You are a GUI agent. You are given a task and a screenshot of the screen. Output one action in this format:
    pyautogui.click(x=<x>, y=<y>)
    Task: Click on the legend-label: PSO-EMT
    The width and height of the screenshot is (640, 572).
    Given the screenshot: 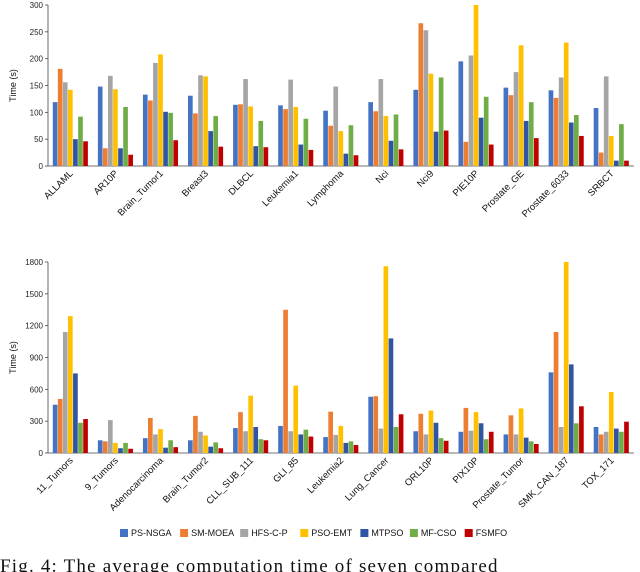 What is the action you would take?
    pyautogui.click(x=332, y=533)
    